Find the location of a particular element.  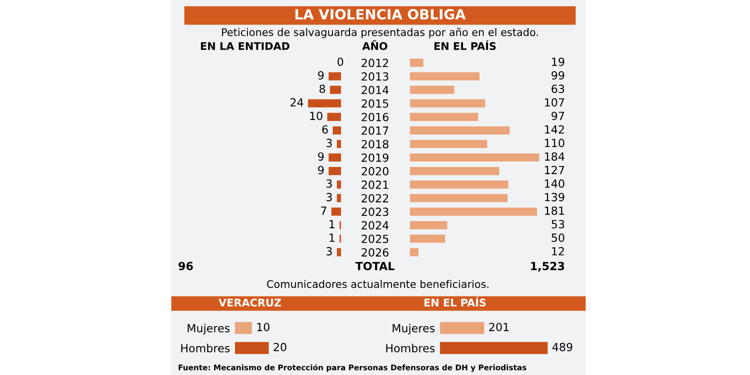

data-label: 110 is located at coordinates (554, 143).